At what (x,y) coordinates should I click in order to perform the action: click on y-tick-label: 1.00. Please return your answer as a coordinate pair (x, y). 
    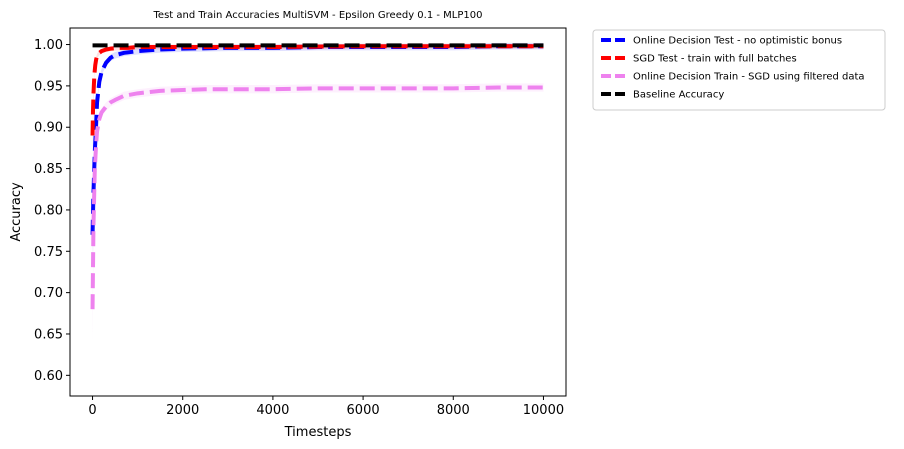
    Looking at the image, I should click on (48, 45).